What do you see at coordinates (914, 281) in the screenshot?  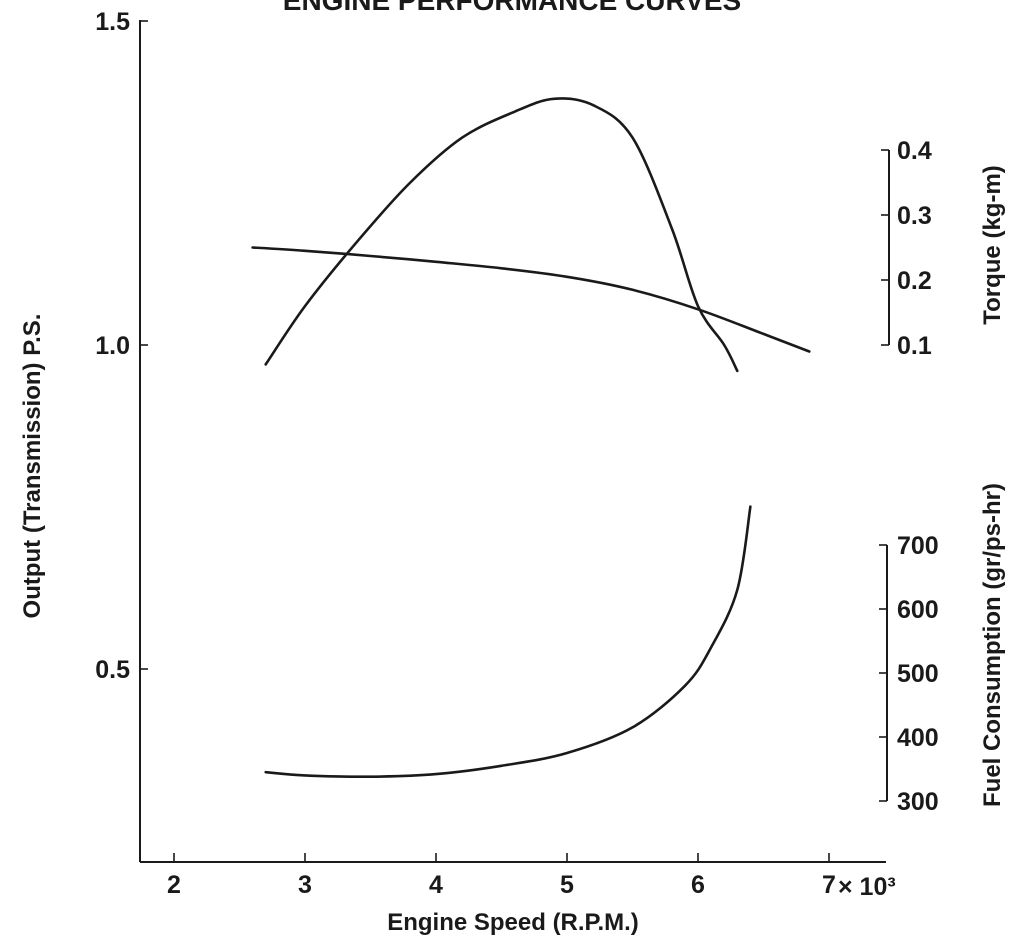 I see `torque-tick-label: 0.2` at bounding box center [914, 281].